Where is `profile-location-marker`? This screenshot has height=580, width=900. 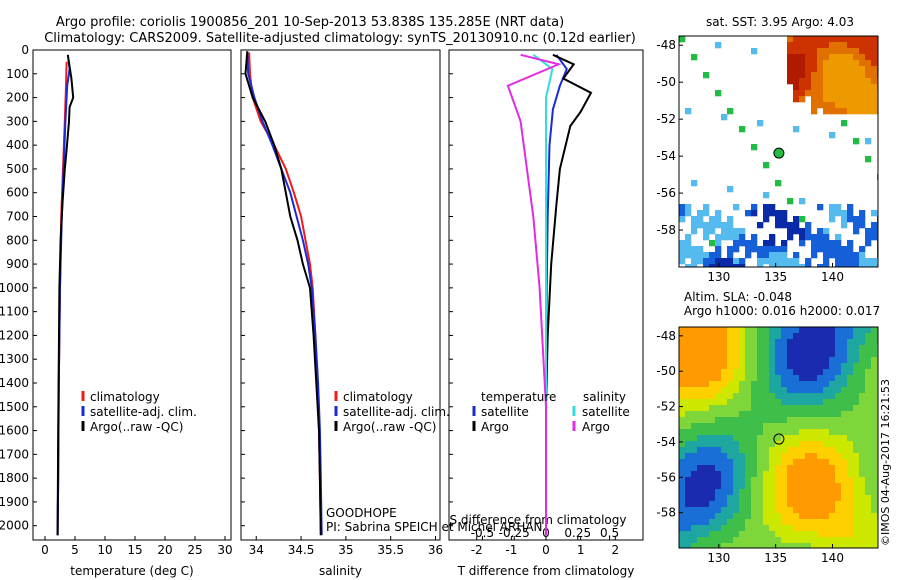 profile-location-marker is located at coordinates (779, 439).